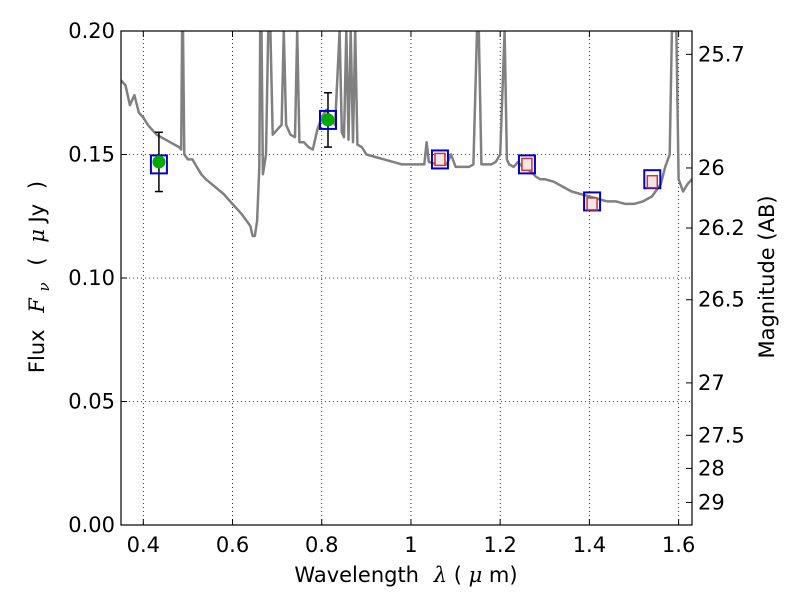 The height and width of the screenshot is (600, 800). Describe the element at coordinates (458, 575) in the screenshot. I see `x-axis-unit-open: (` at that location.